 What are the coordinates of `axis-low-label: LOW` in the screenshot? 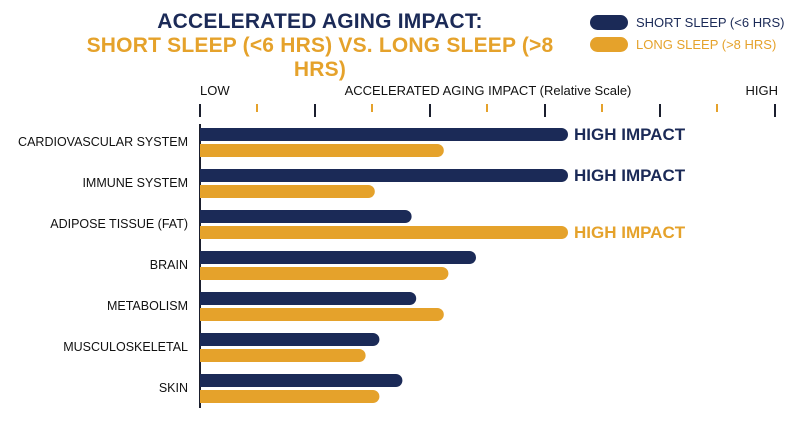 It's located at (215, 90).